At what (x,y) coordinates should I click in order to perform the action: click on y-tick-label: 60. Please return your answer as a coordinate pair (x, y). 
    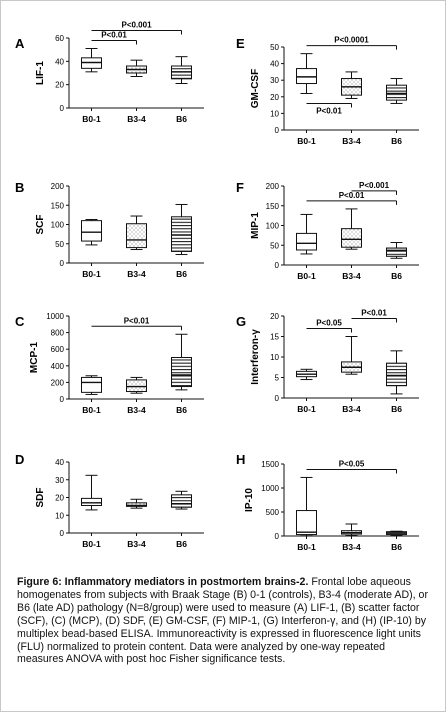
    Looking at the image, I should click on (59, 38).